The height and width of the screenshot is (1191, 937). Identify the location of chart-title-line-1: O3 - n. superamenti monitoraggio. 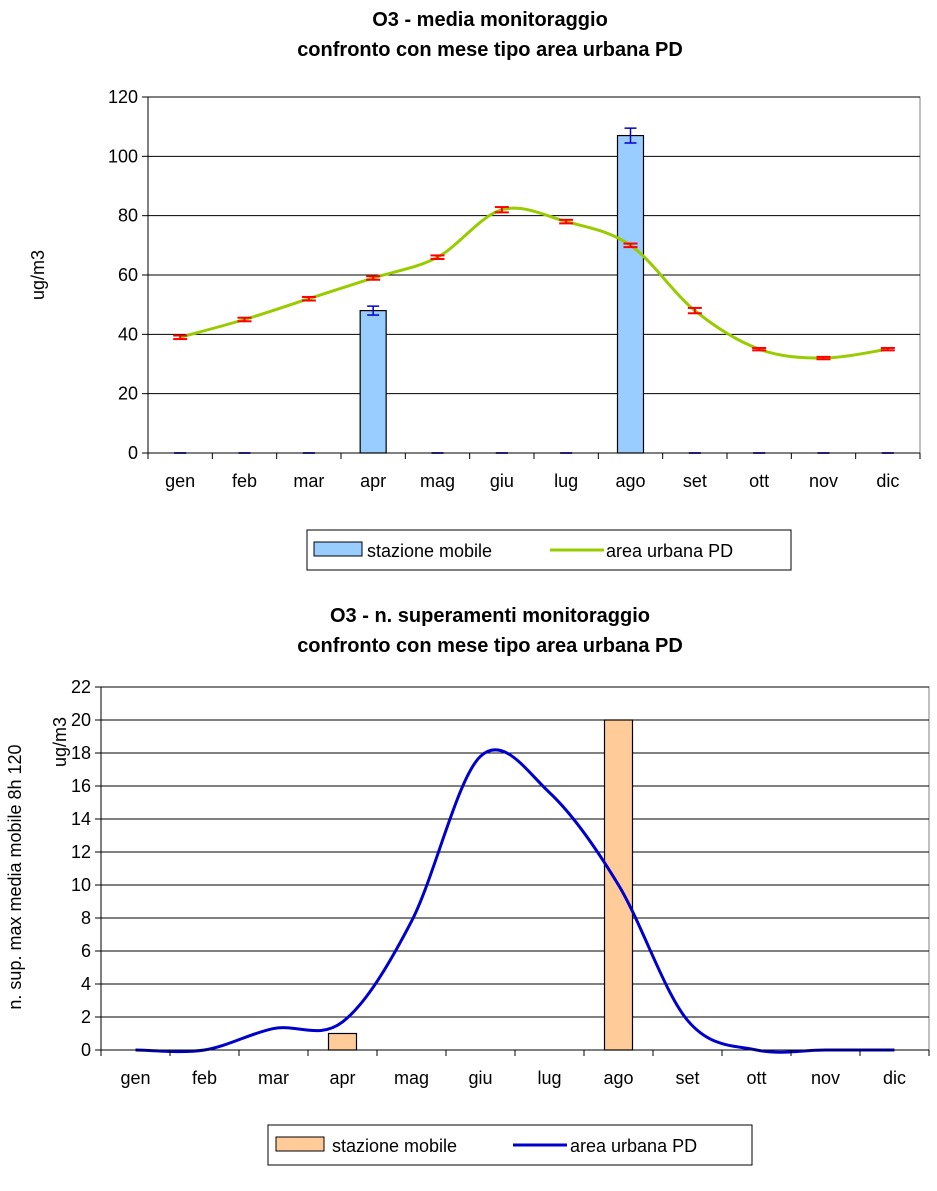
(490, 616).